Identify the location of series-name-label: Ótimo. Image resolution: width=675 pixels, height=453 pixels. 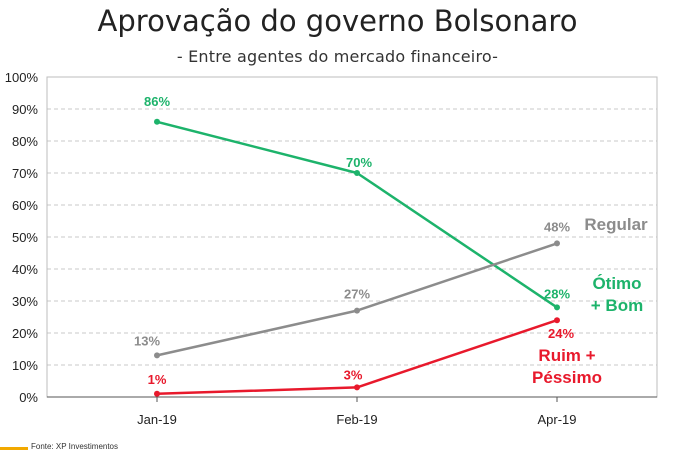
(616, 283).